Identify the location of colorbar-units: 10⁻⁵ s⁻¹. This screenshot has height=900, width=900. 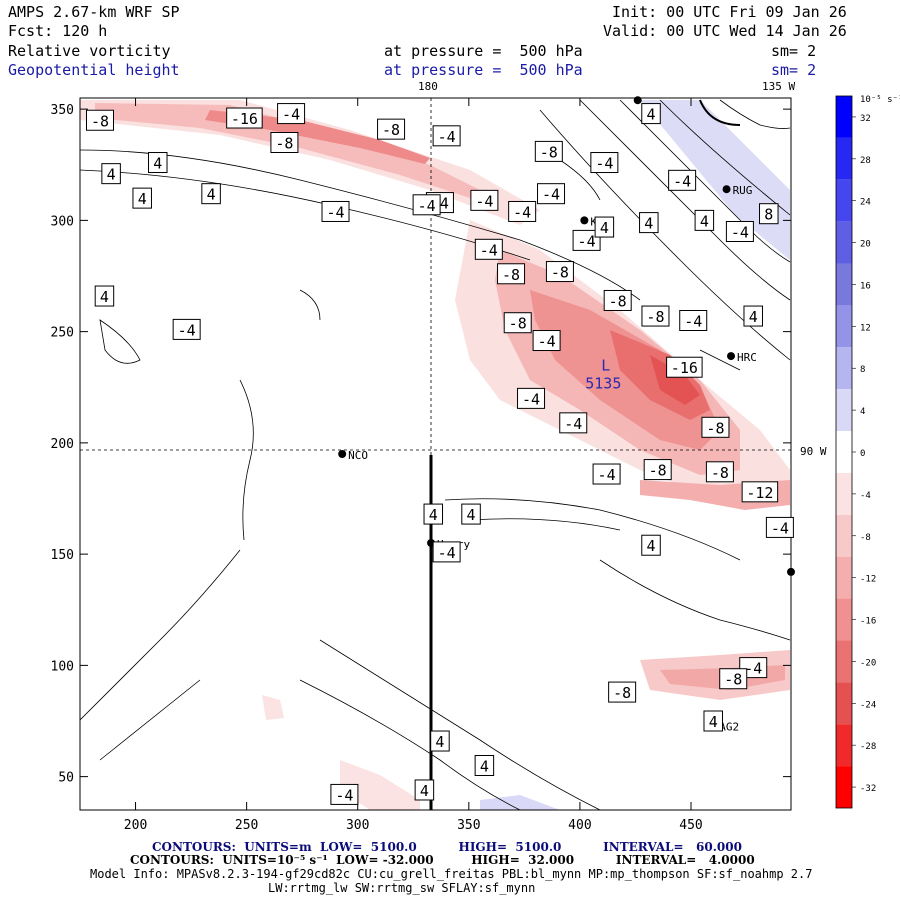
(880, 100).